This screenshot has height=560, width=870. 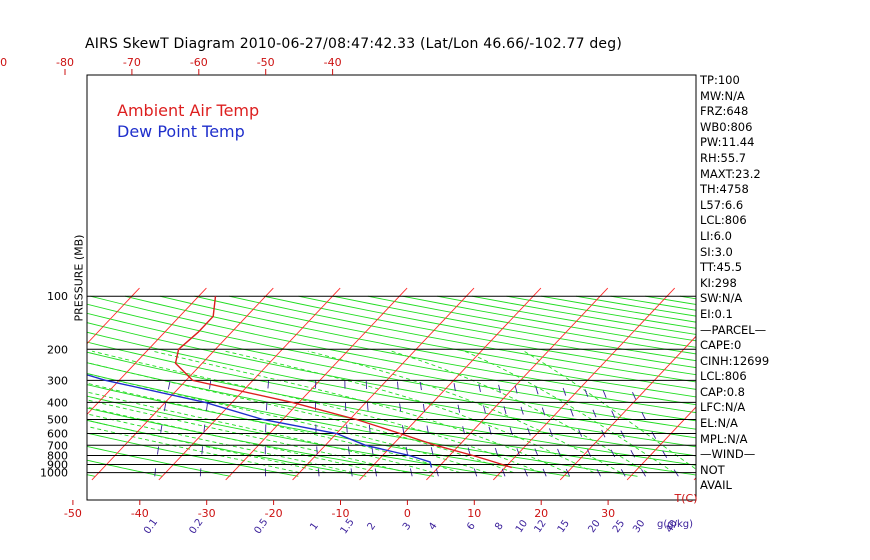 I want to click on bottom-temp-tick-label: -10, so click(x=341, y=513).